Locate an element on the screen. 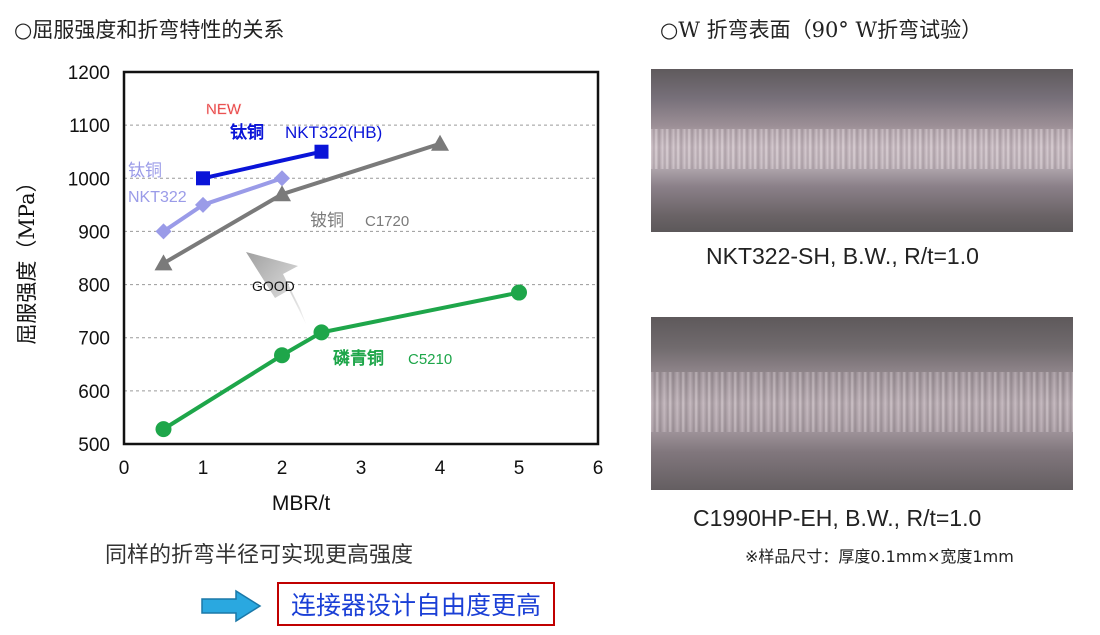 Image resolution: width=1100 pixels, height=635 pixels. x-axis-label: MBR/t is located at coordinates (301, 501).